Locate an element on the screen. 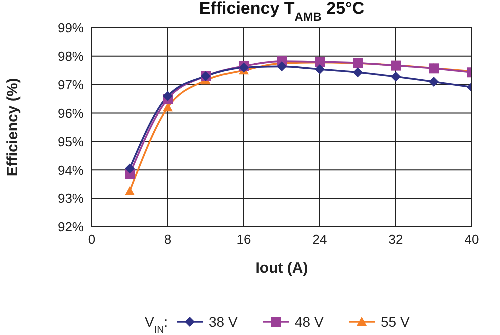 The width and height of the screenshot is (500, 335). legend-label: 55 V is located at coordinates (395, 322).